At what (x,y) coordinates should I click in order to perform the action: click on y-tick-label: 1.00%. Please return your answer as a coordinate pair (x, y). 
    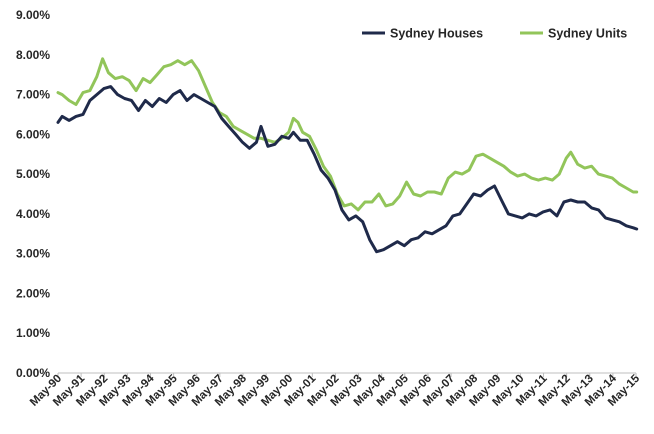
    Looking at the image, I should click on (33, 333).